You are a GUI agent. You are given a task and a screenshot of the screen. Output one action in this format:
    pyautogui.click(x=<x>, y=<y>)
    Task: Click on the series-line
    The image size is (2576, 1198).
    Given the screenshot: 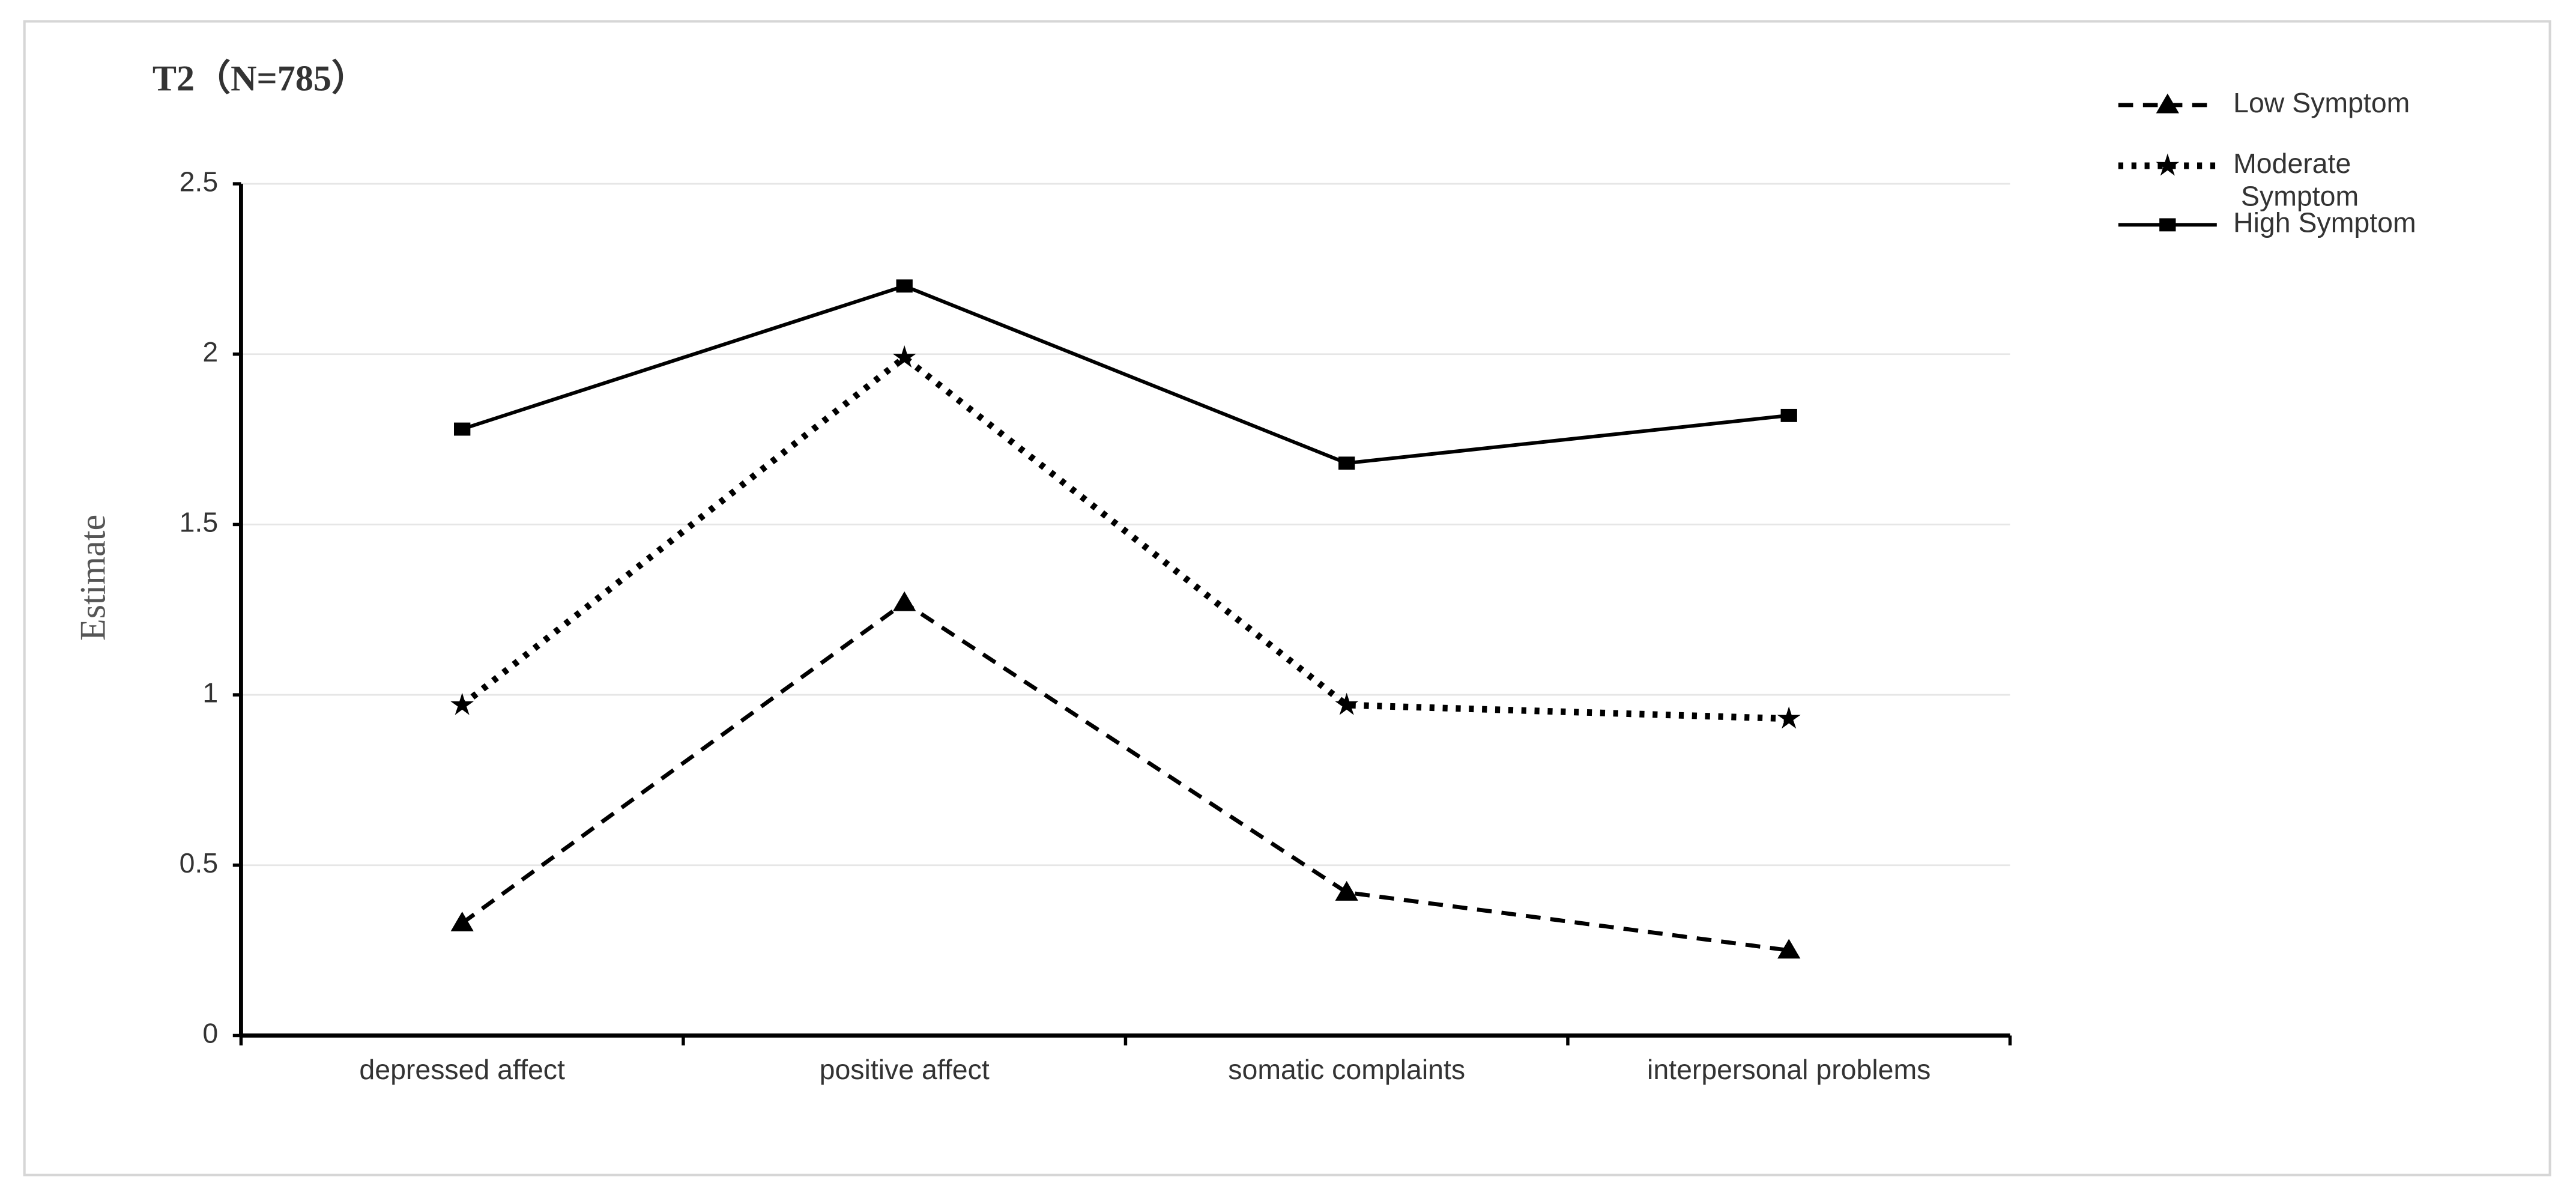 What is the action you would take?
    pyautogui.click(x=1125, y=374)
    